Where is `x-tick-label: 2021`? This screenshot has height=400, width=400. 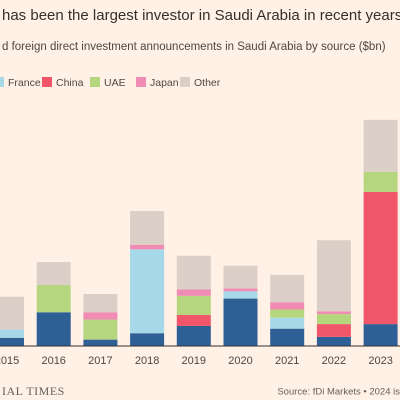
x-tick-label: 2021 is located at coordinates (287, 361).